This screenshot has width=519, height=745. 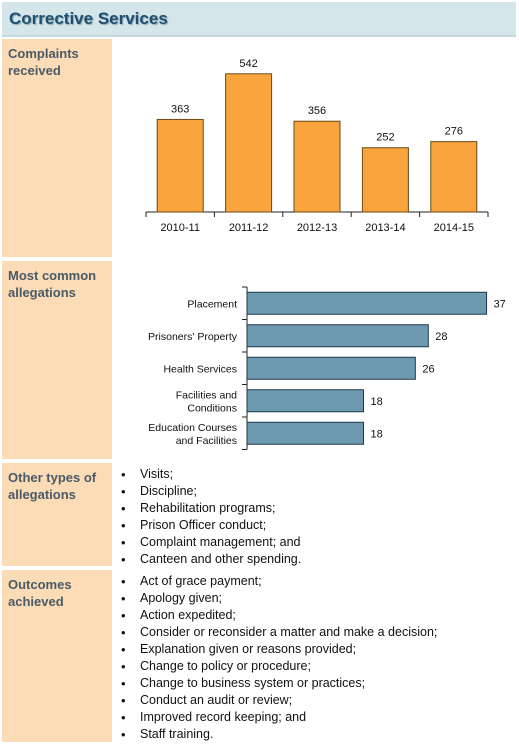 I want to click on tick-label-2011-12: 2011-12, so click(x=249, y=228).